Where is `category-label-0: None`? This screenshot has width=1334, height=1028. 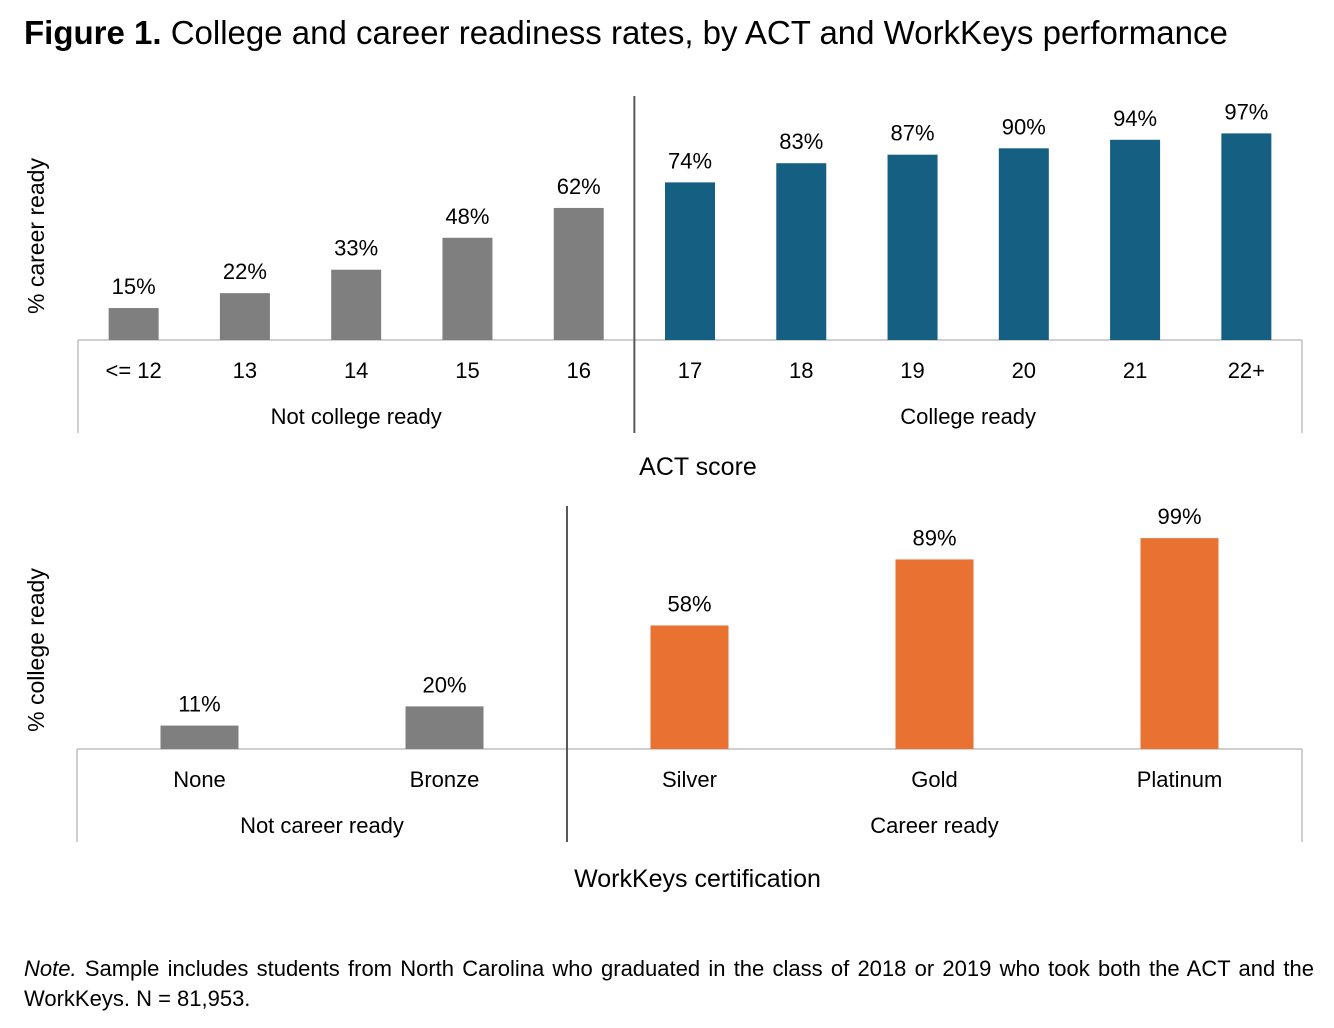 category-label-0: None is located at coordinates (199, 779).